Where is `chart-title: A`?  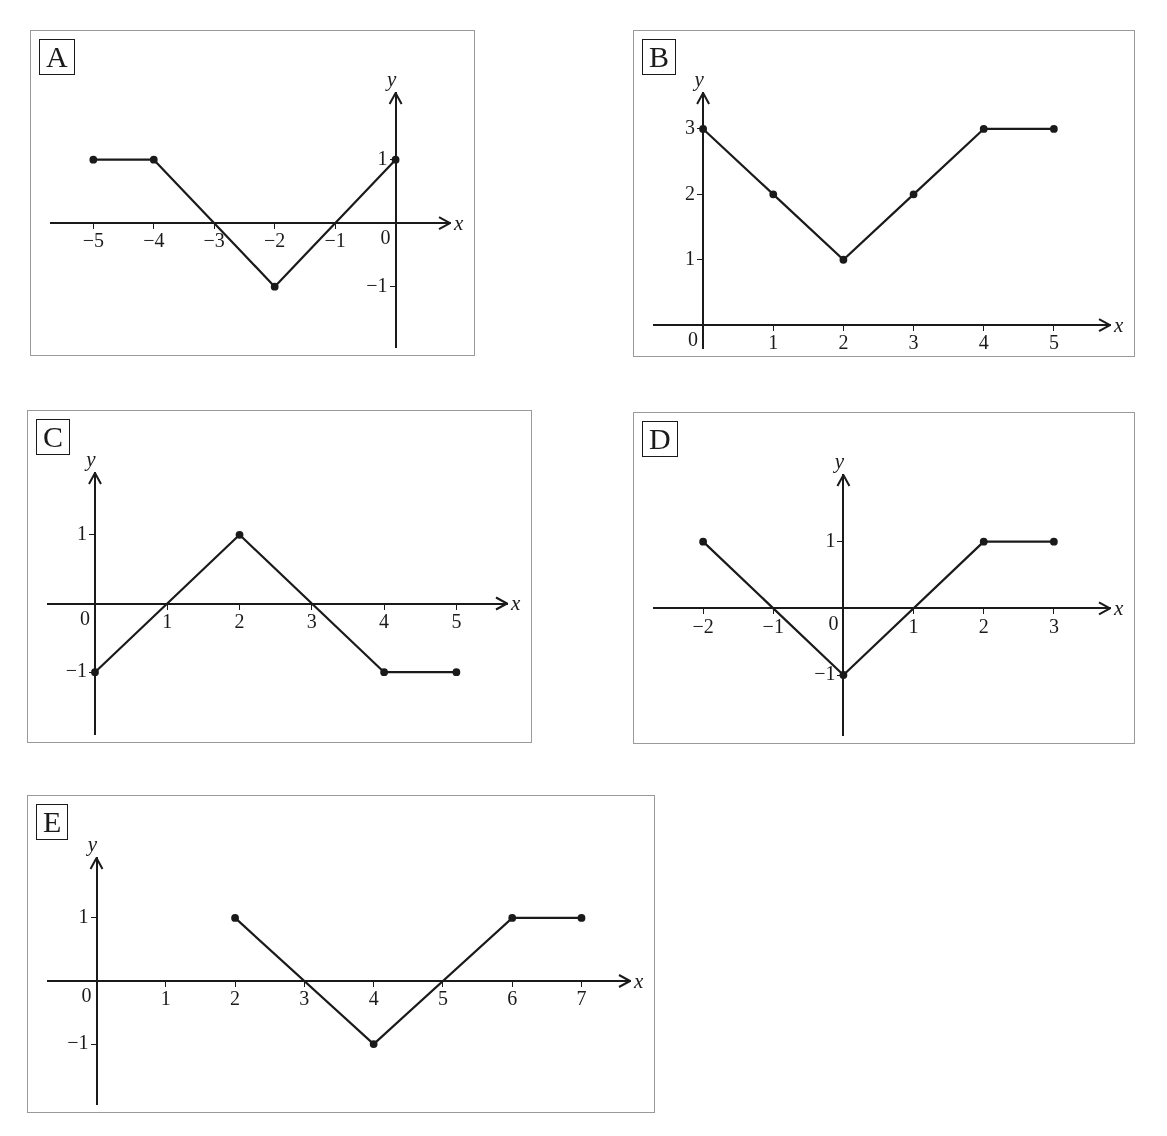
chart-title: A is located at coordinates (57, 57).